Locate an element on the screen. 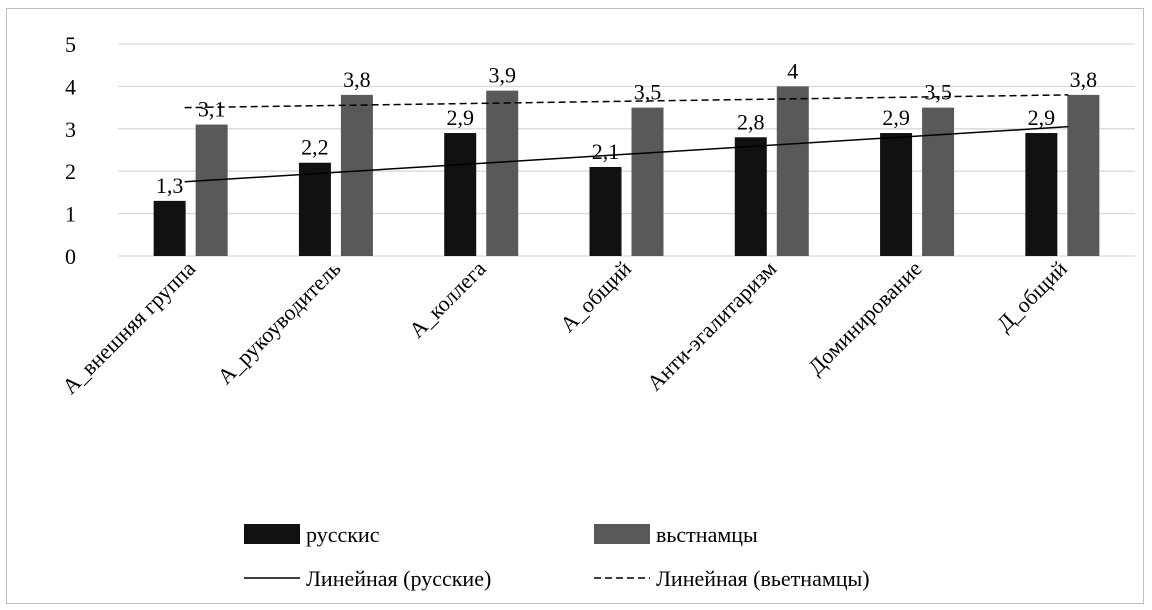 The width and height of the screenshot is (1152, 610). legend-label: Линейная (вьетнамцы) is located at coordinates (763, 578).